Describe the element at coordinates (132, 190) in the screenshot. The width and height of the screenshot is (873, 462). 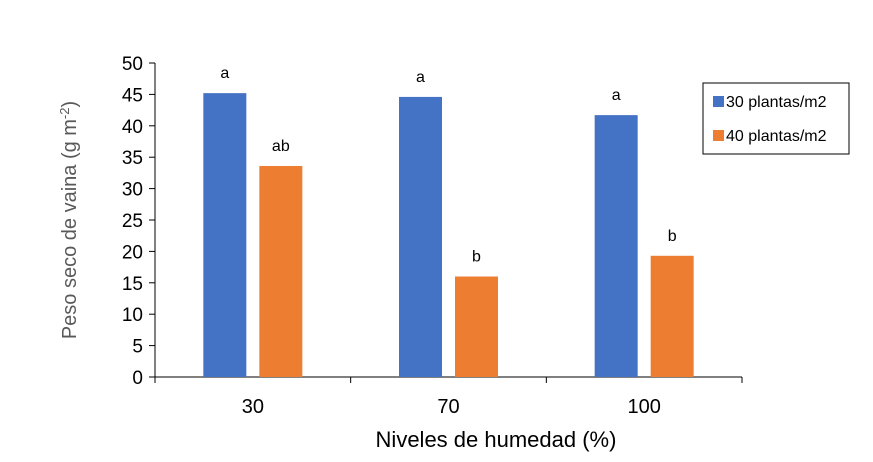
I see `y-tick-label: 30` at that location.